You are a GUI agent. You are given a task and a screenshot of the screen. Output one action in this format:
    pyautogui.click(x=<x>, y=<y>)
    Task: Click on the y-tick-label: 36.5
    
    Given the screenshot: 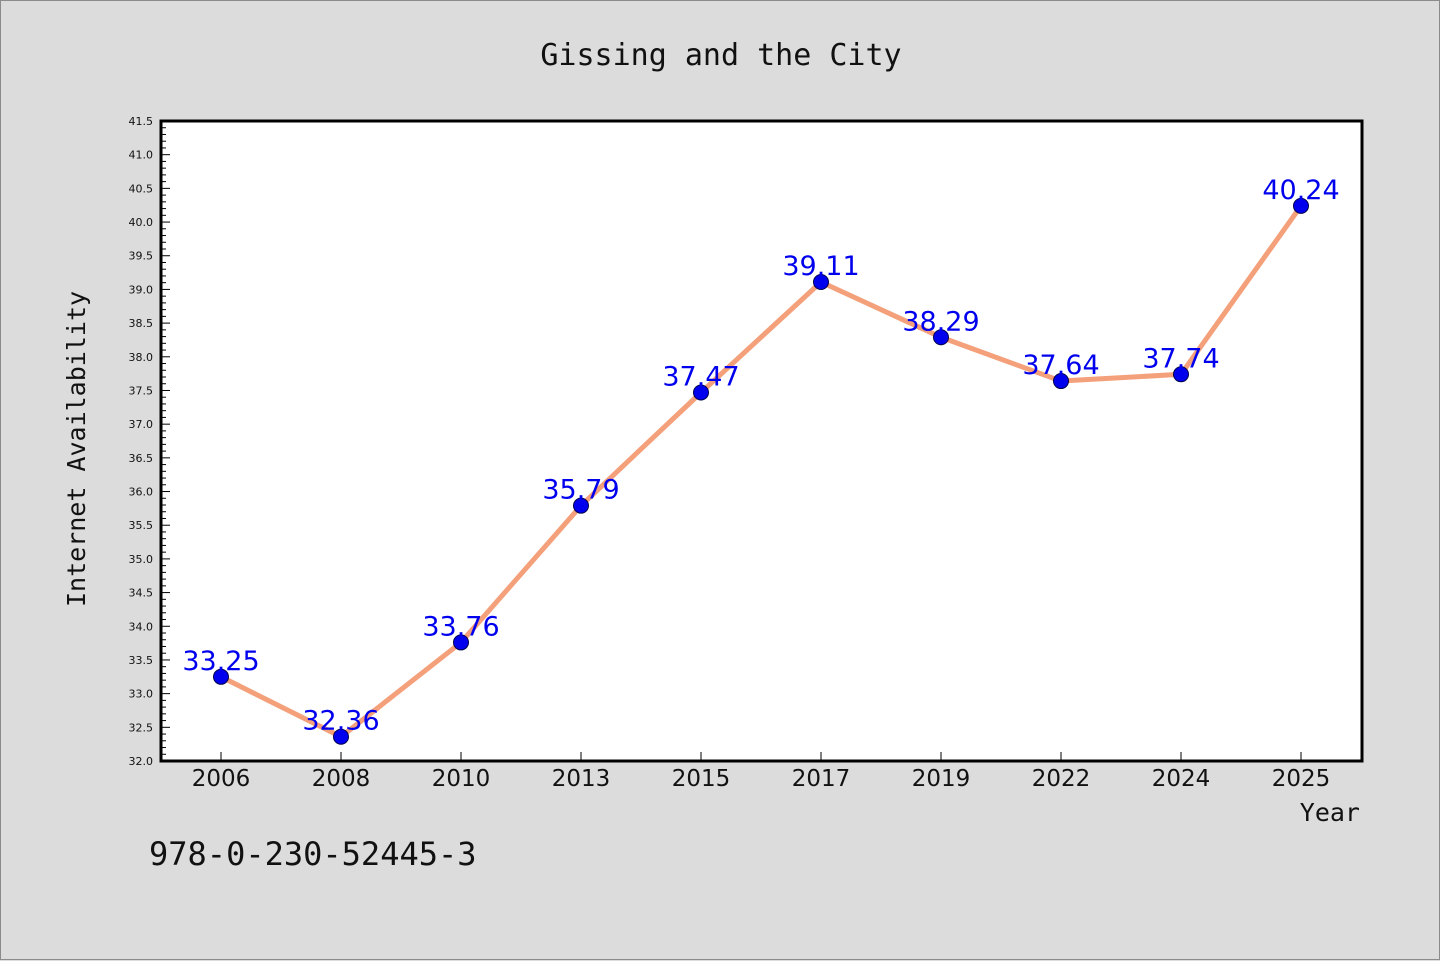 What is the action you would take?
    pyautogui.click(x=141, y=458)
    